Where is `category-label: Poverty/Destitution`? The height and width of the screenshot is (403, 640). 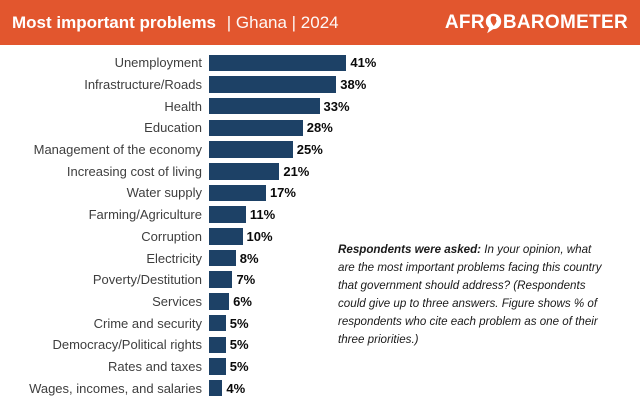
category-label: Poverty/Destitution is located at coordinates (147, 280).